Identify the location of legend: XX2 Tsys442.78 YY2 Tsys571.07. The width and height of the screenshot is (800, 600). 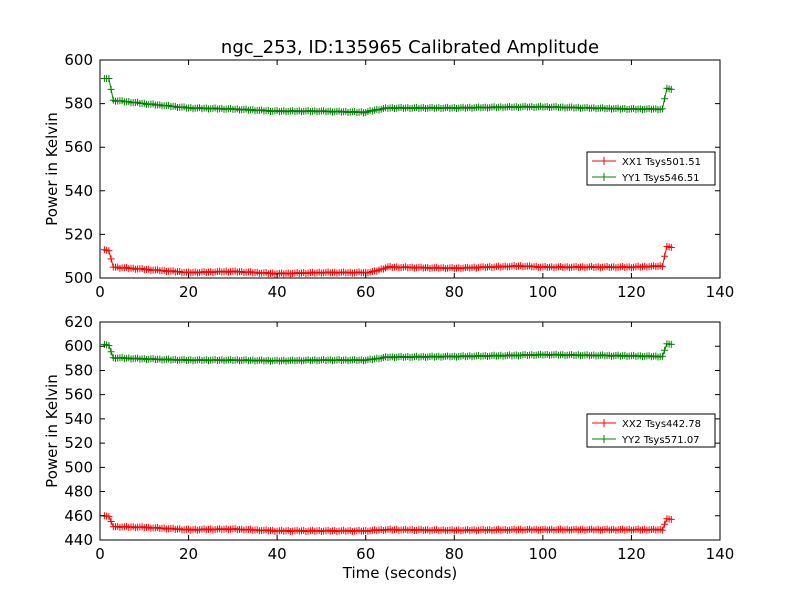
(651, 430).